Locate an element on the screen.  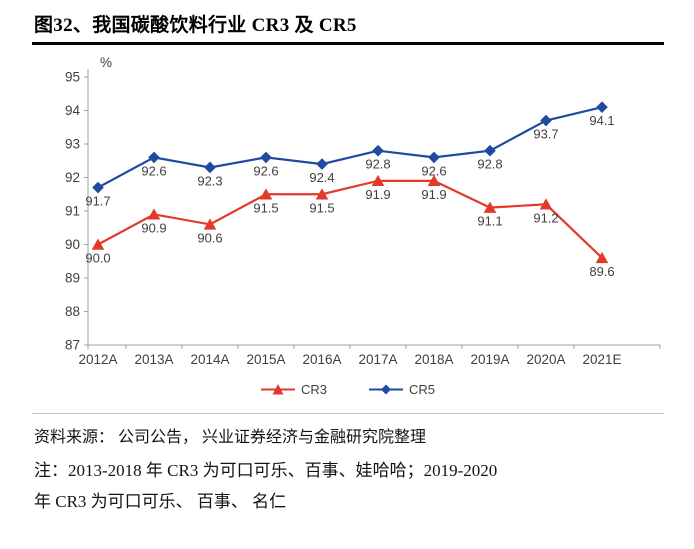
figure-title: 图32、我国碳酸饮料行业 CR3 及 CR5 is located at coordinates (195, 25).